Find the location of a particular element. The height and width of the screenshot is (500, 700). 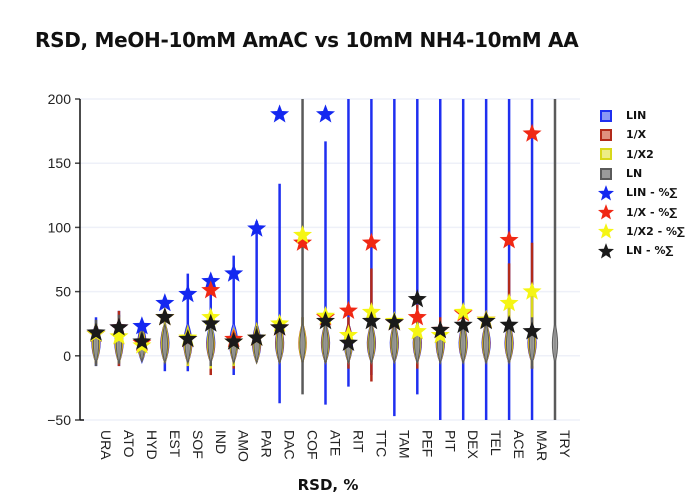

legend-label: 1/X is located at coordinates (636, 135).